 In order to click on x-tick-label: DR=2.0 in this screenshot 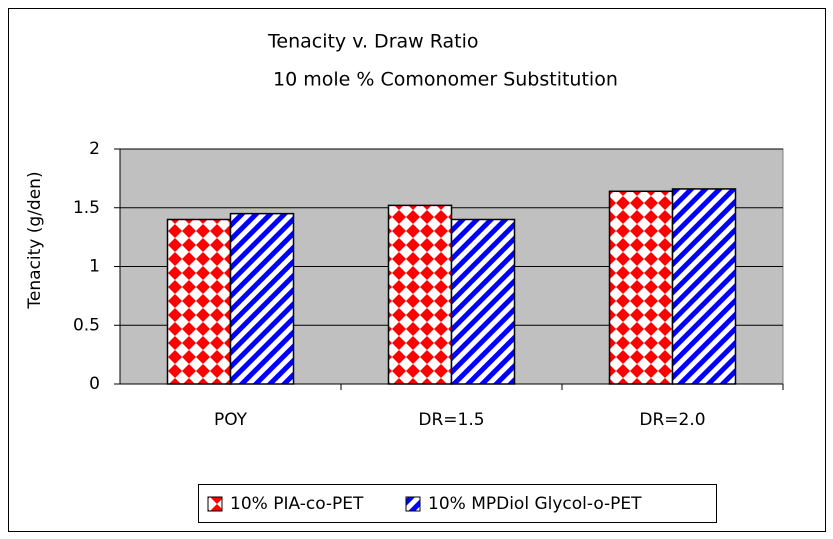, I will do `click(672, 420)`.